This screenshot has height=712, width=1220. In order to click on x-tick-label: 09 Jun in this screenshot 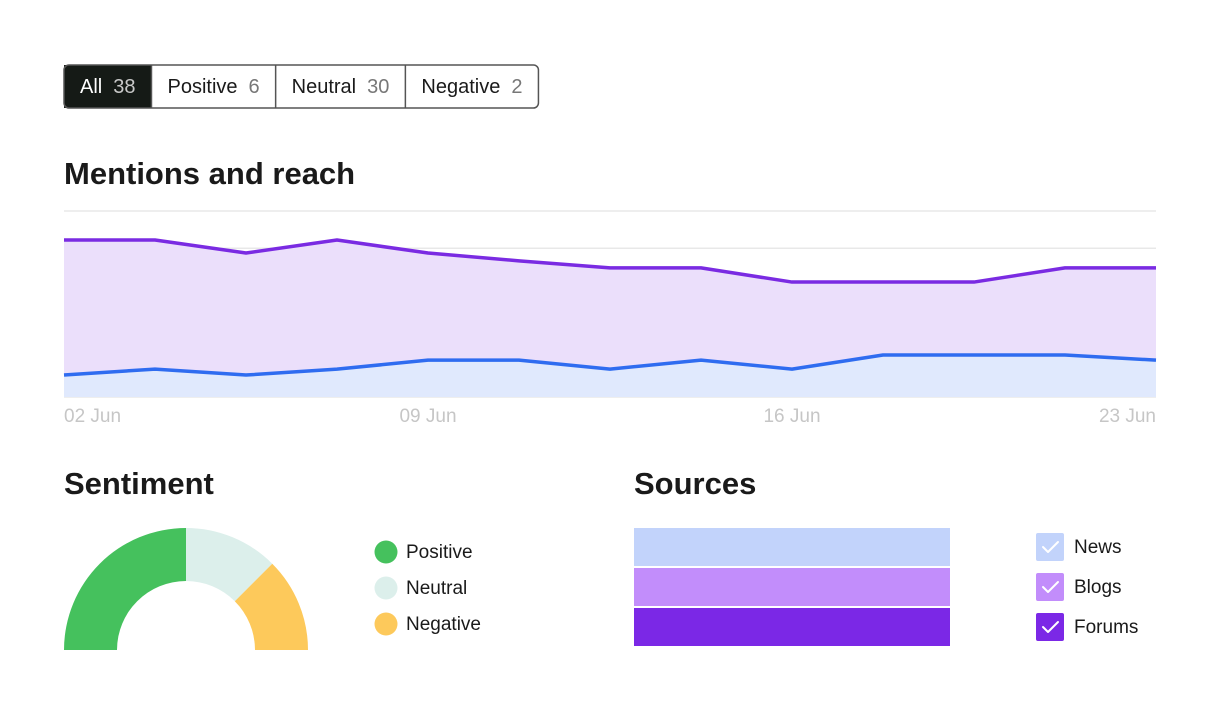, I will do `click(427, 416)`.